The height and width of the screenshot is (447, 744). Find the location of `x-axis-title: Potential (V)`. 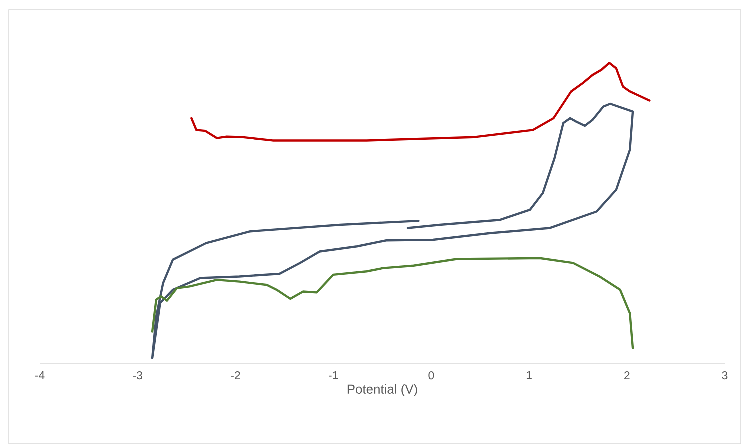

x-axis-title: Potential (V) is located at coordinates (383, 390).